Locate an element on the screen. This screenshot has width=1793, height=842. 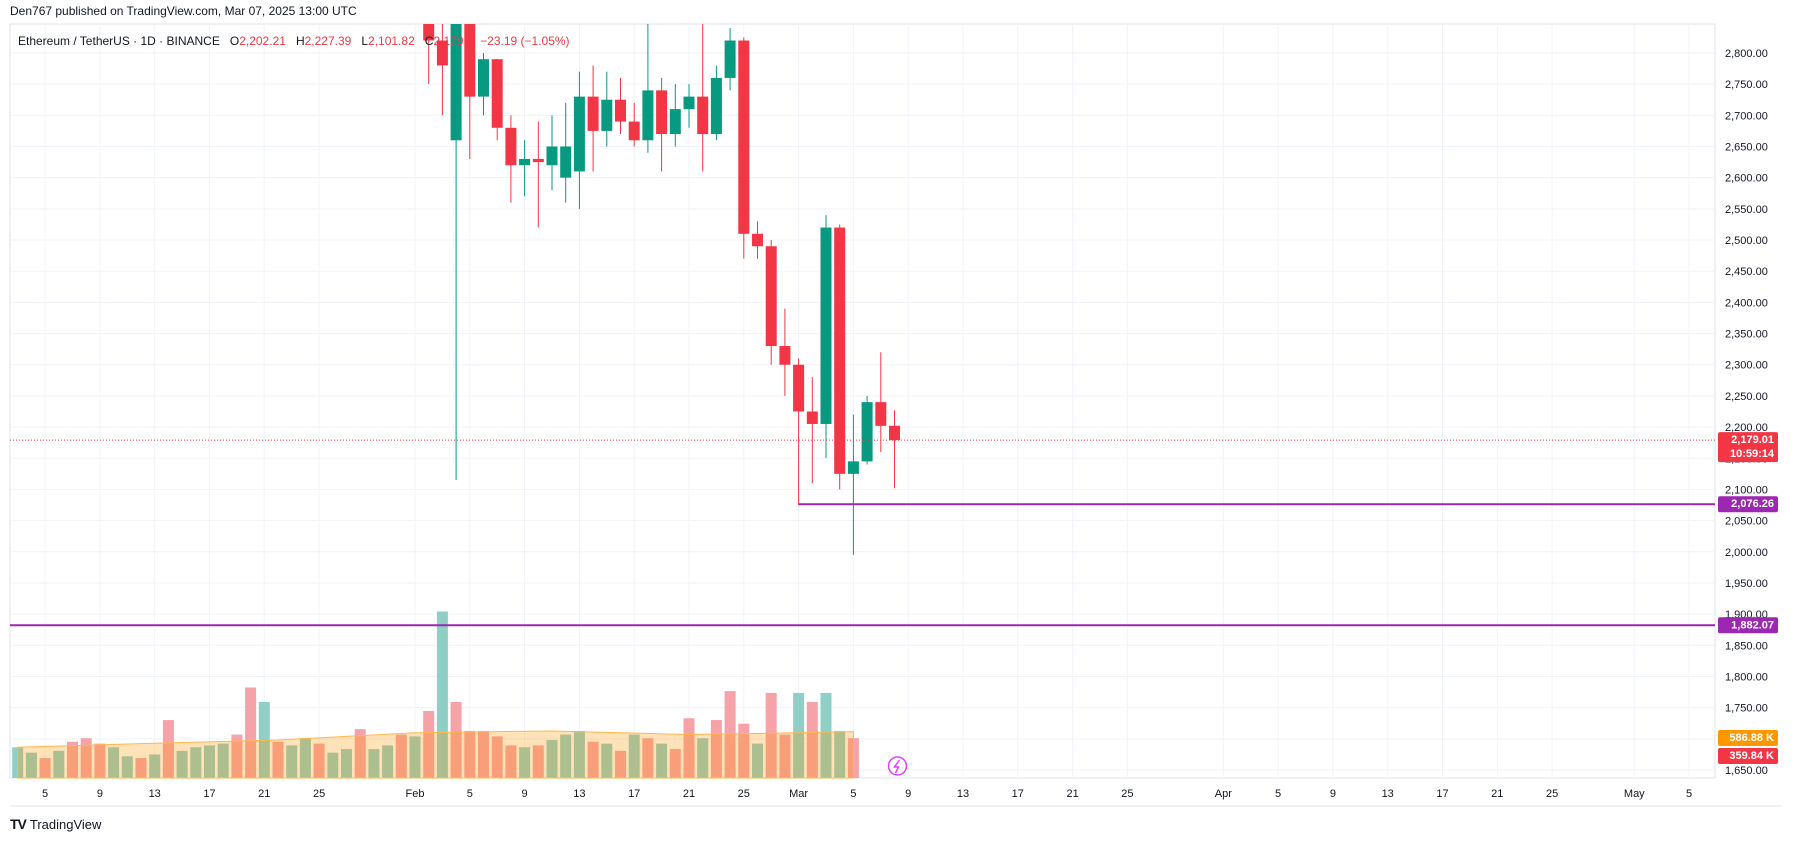
open-label: O is located at coordinates (234, 41).